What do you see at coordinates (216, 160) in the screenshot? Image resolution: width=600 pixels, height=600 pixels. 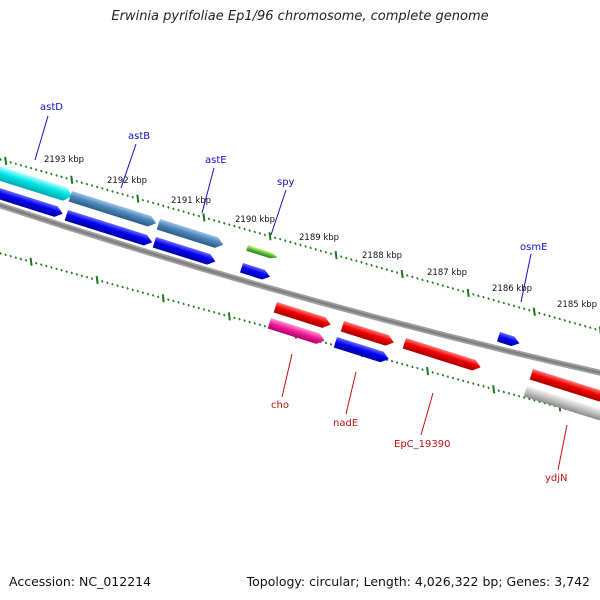 I see `gene-label-astE: astE` at bounding box center [216, 160].